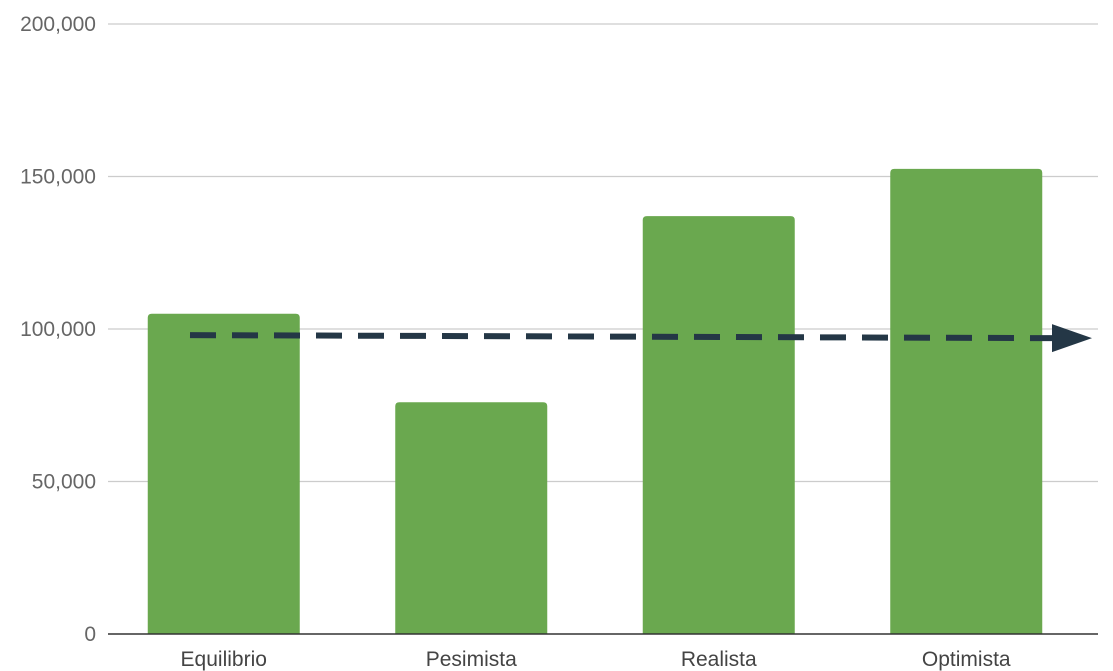 The image size is (1113, 671). I want to click on bar-realista, so click(718, 425).